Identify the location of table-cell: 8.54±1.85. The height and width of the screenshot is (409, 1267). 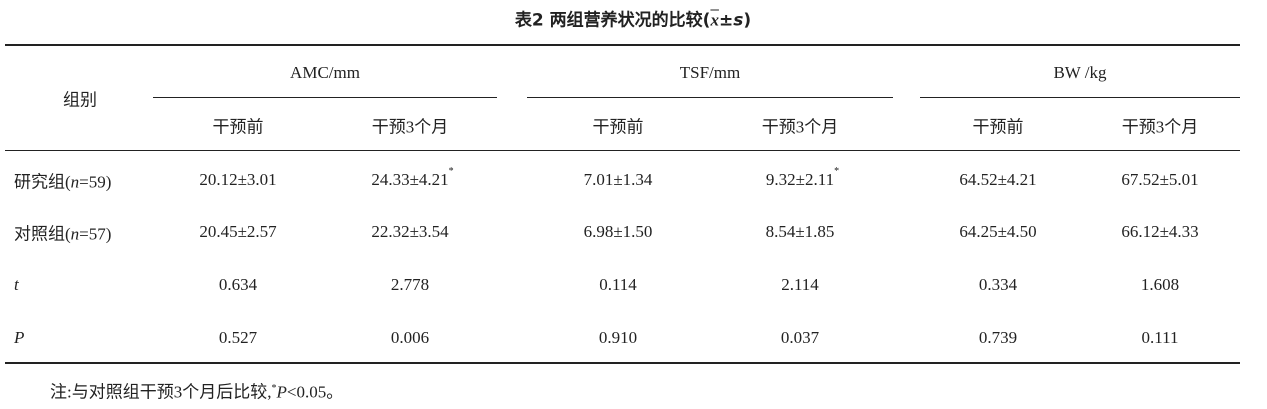
(800, 232).